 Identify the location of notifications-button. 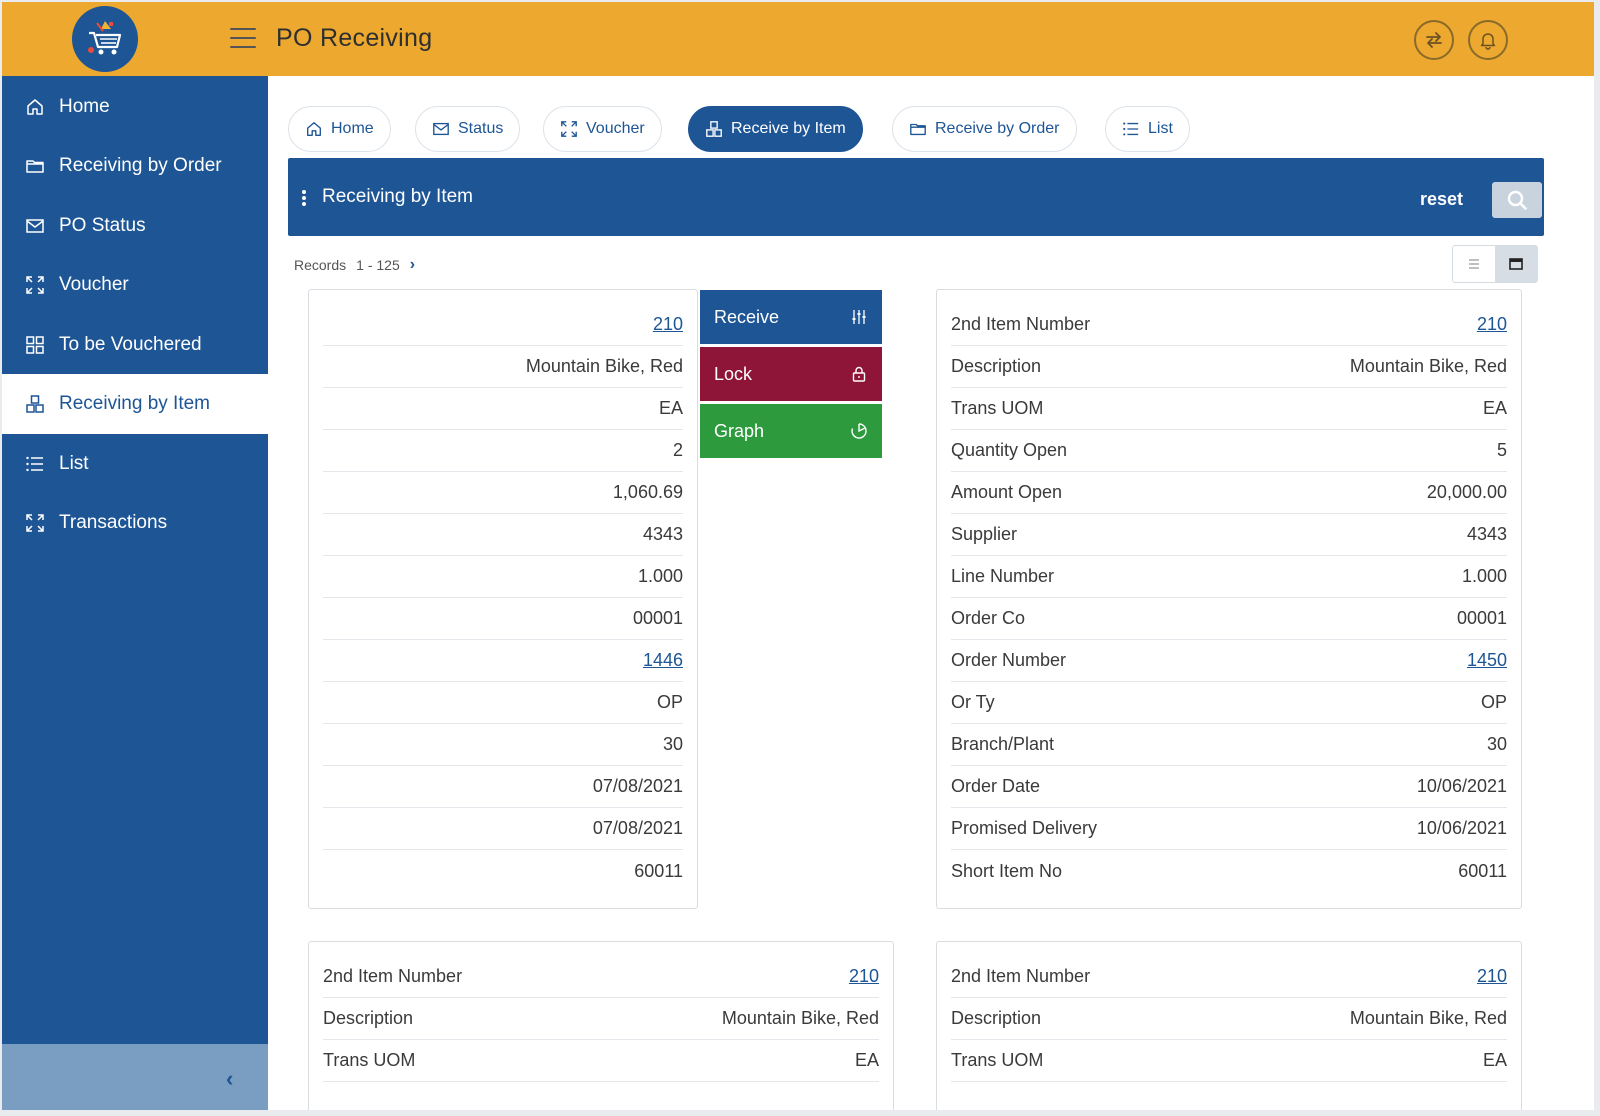
(1488, 40).